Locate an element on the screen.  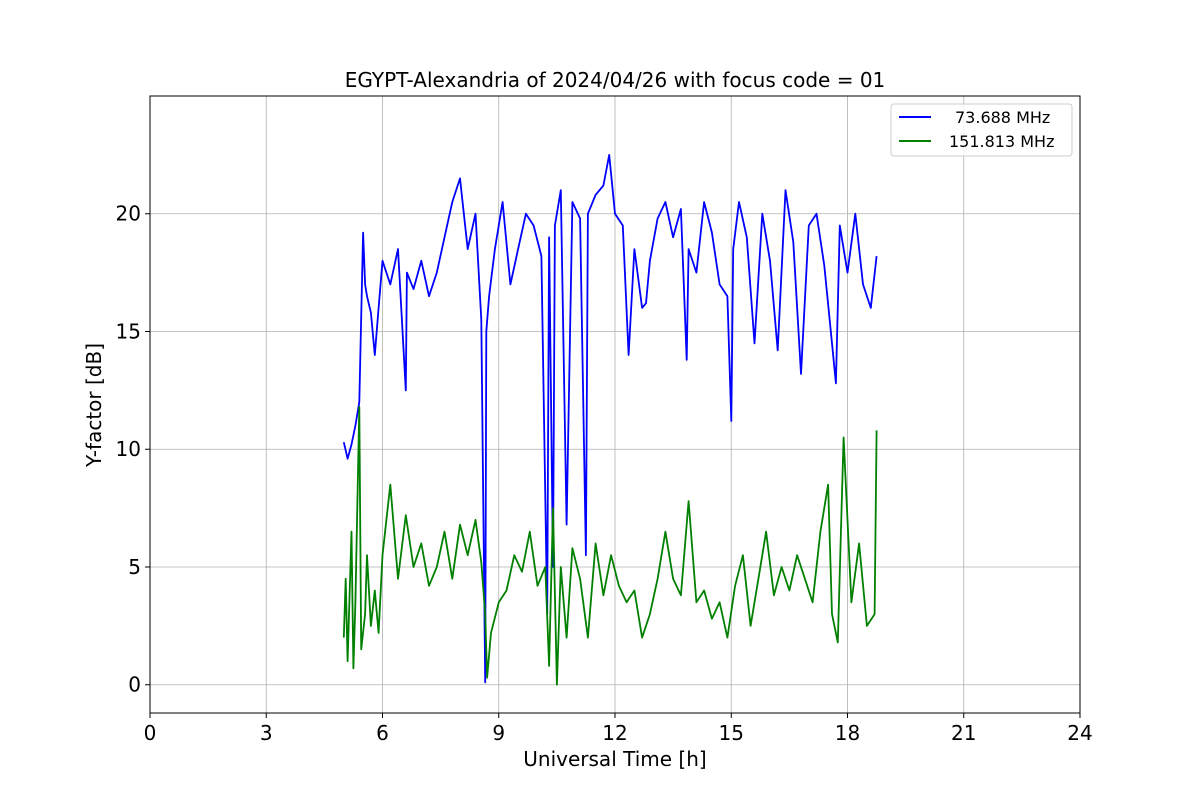
legend: 73.688 MHz 151.813 MHz is located at coordinates (981, 130).